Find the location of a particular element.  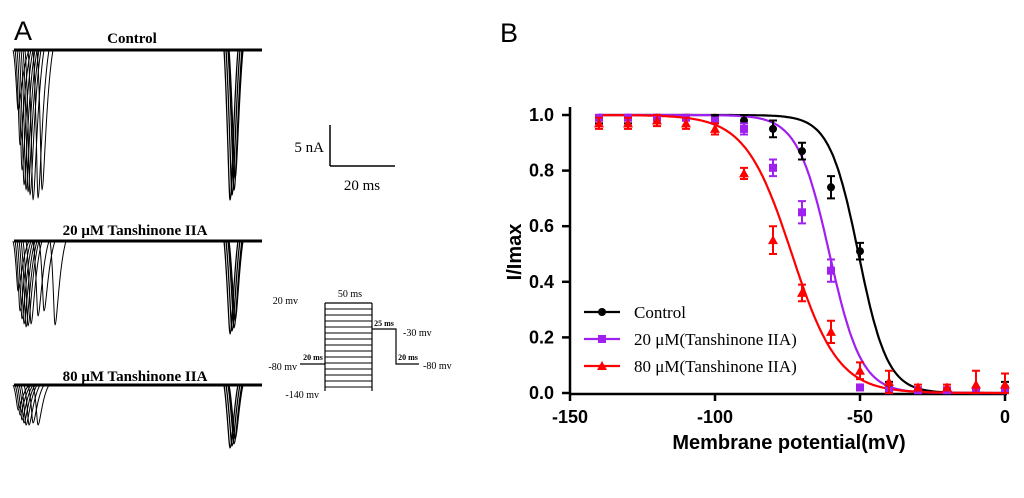

scale-bar-time: 20 ms is located at coordinates (362, 186).